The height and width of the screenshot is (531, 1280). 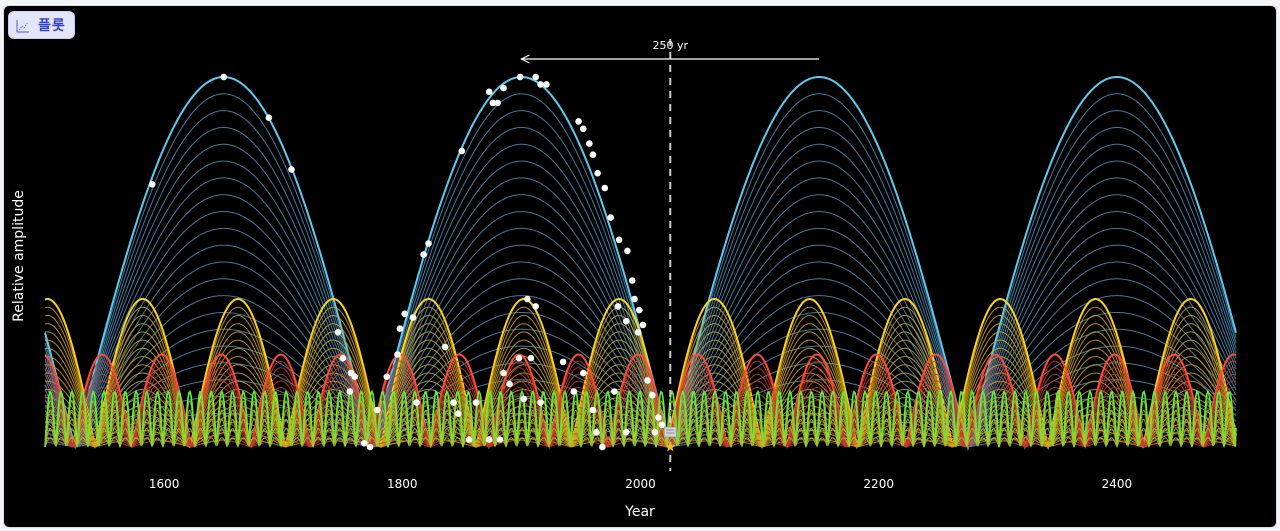 What do you see at coordinates (1117, 484) in the screenshot?
I see `x-tick-label: 2400` at bounding box center [1117, 484].